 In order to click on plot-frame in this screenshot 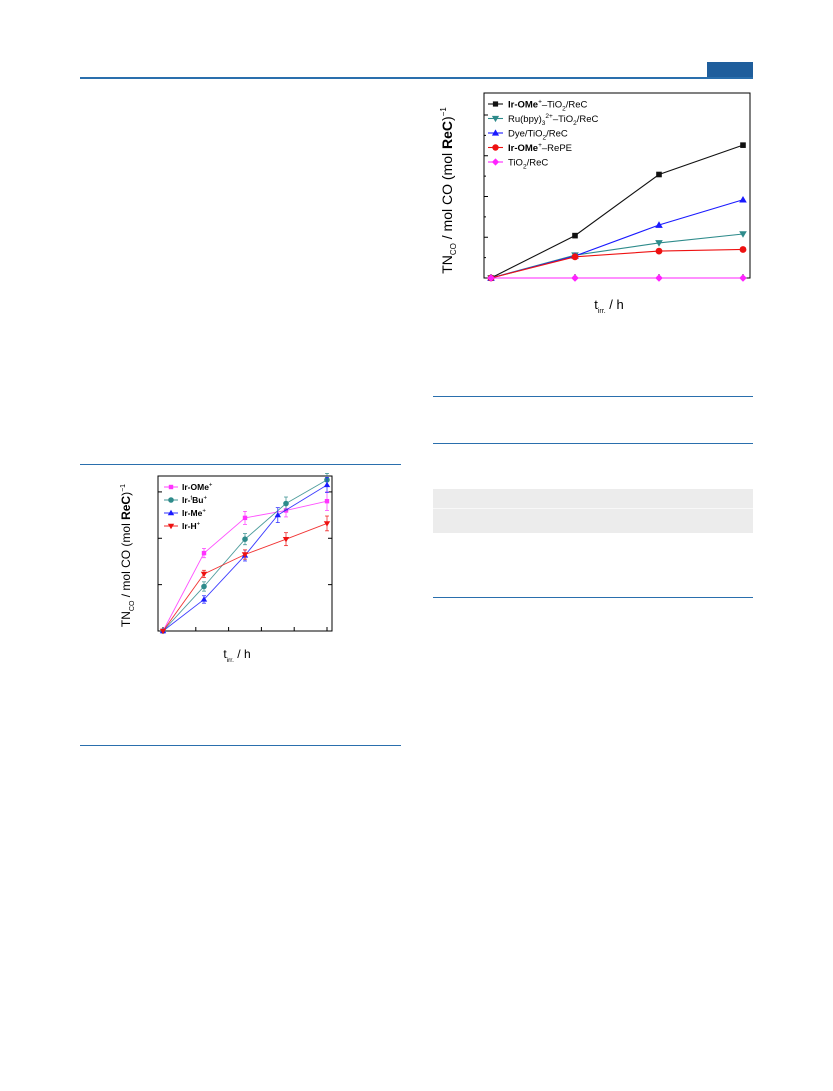, I will do `click(245, 553)`.